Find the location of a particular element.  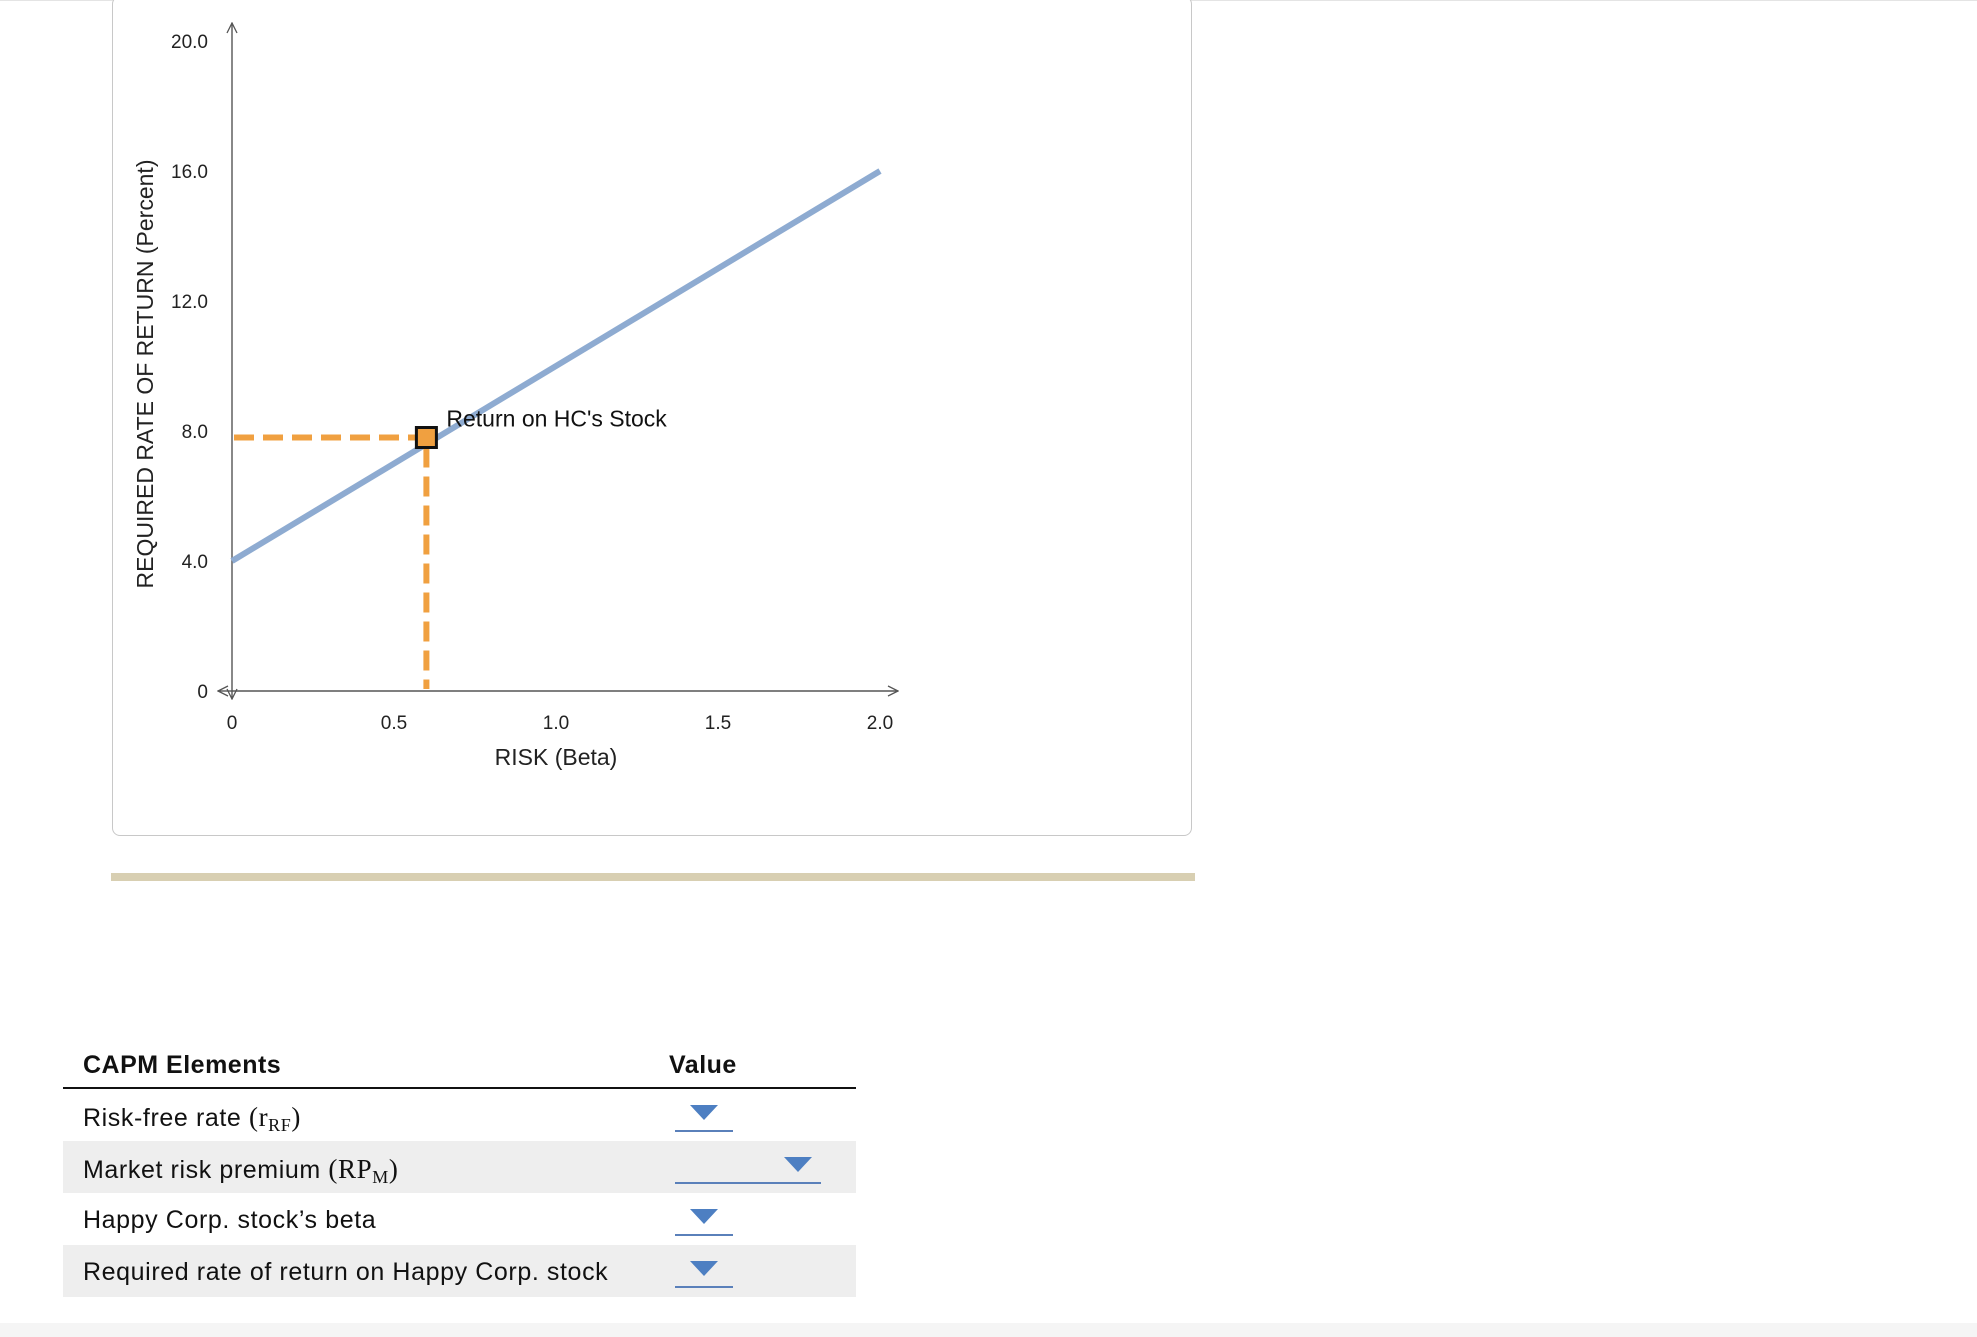

row-stock-beta: Happy Corp. stock’s beta is located at coordinates (459, 1219).